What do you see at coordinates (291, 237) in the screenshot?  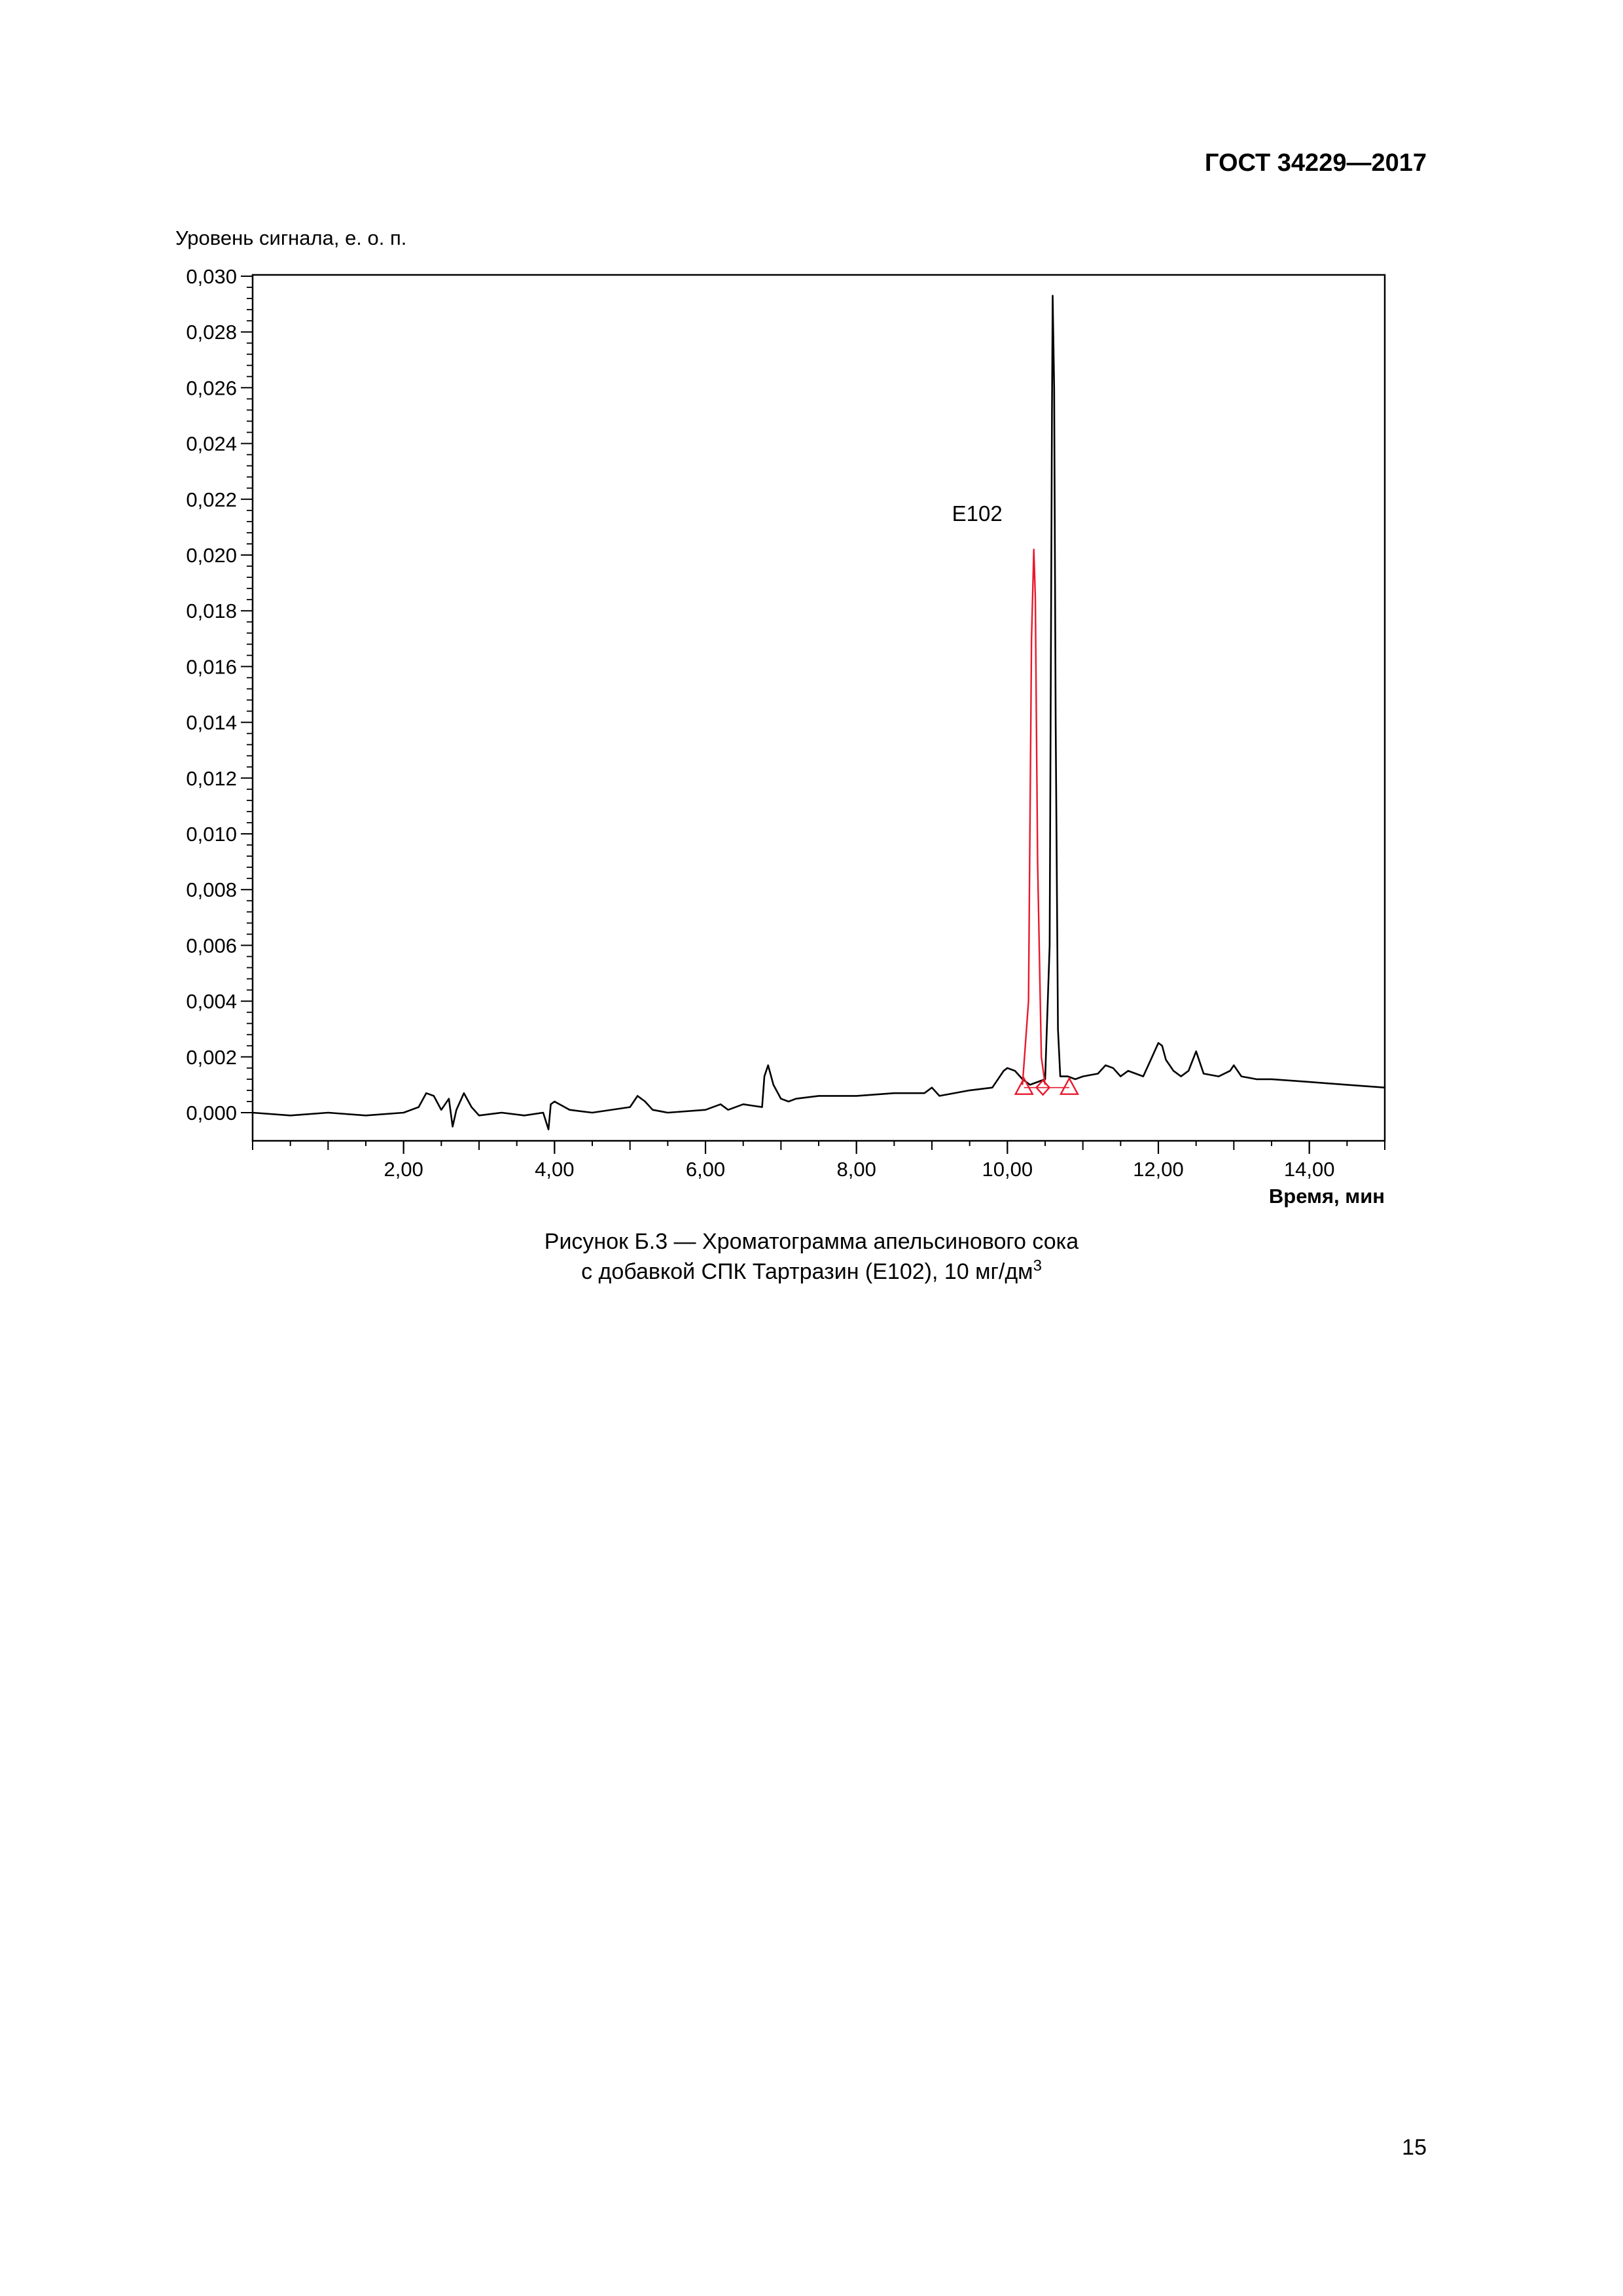 I see `chart-y-axis-label: Уровень сигнала, е. о. п.` at bounding box center [291, 237].